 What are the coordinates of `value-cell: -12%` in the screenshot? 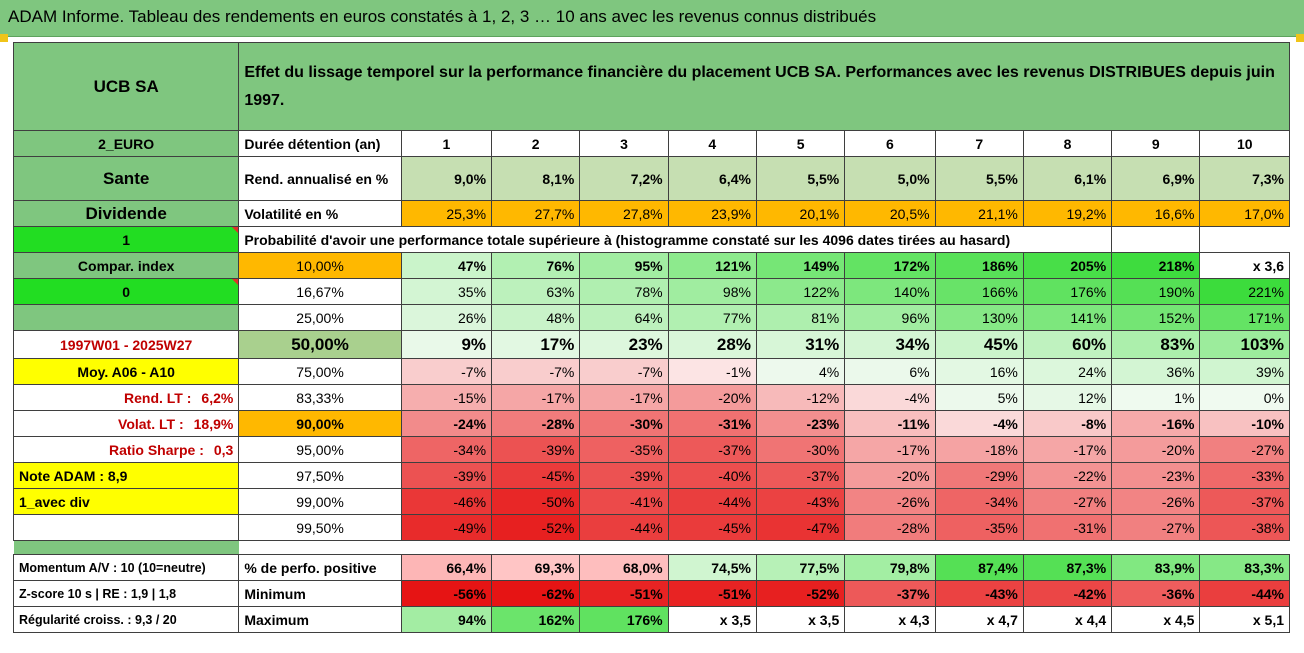 It's located at (800, 397).